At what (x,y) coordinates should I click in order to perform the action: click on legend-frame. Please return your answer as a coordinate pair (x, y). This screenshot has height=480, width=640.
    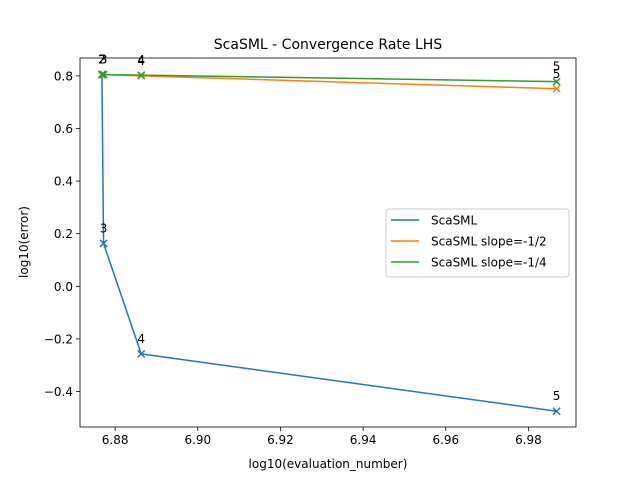
    Looking at the image, I should click on (477, 243).